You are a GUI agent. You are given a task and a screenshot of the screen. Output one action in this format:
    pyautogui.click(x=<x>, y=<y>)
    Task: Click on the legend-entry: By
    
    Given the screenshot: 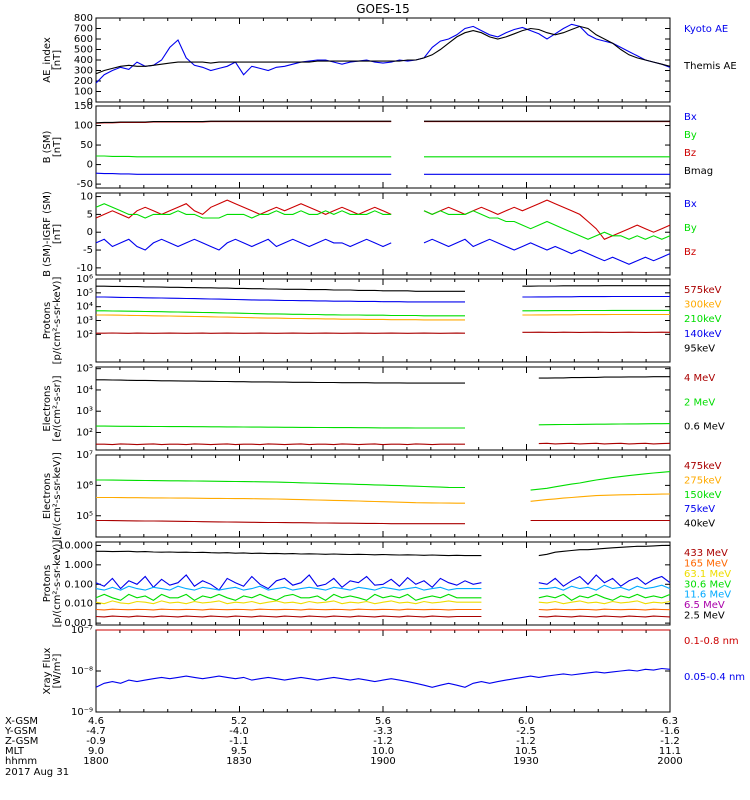 What is the action you would take?
    pyautogui.click(x=690, y=135)
    